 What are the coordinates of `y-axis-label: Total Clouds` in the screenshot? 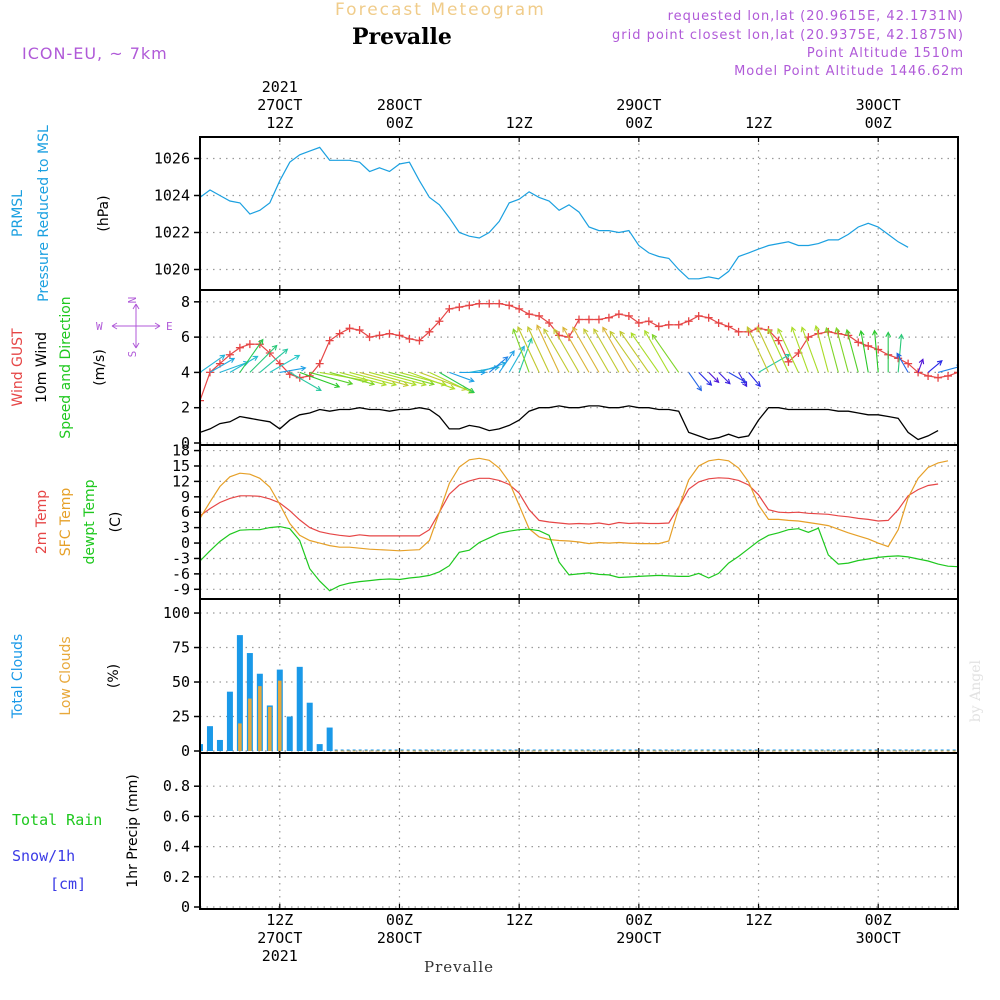 It's located at (18, 676).